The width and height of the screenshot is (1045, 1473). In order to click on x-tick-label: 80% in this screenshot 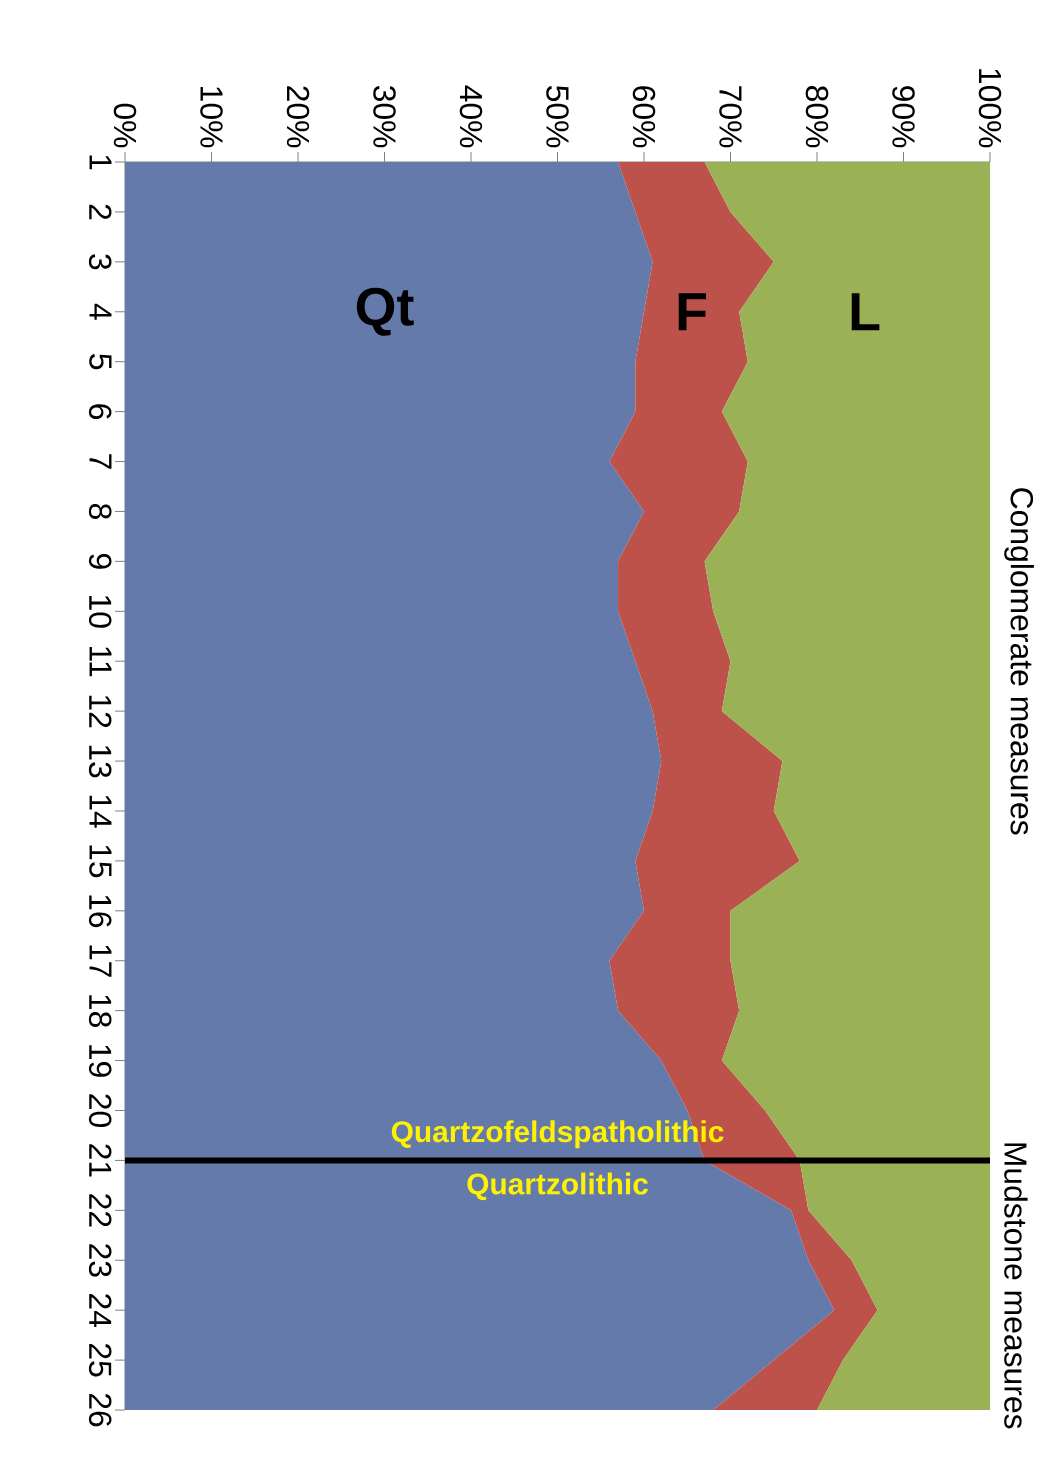, I will do `click(817, 117)`.